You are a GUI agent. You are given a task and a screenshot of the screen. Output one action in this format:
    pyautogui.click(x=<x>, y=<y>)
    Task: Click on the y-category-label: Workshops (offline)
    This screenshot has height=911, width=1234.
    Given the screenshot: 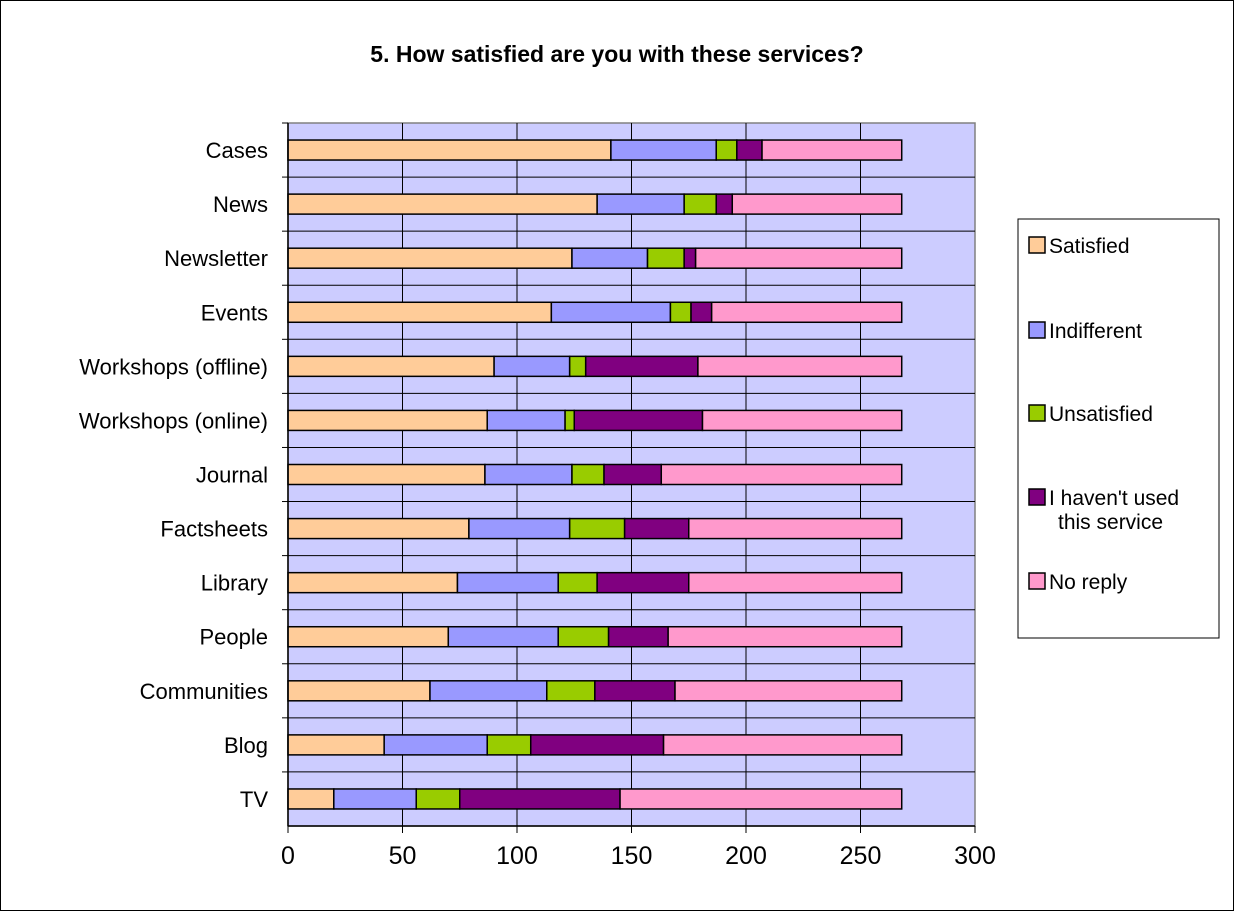 What is the action you would take?
    pyautogui.click(x=173, y=366)
    